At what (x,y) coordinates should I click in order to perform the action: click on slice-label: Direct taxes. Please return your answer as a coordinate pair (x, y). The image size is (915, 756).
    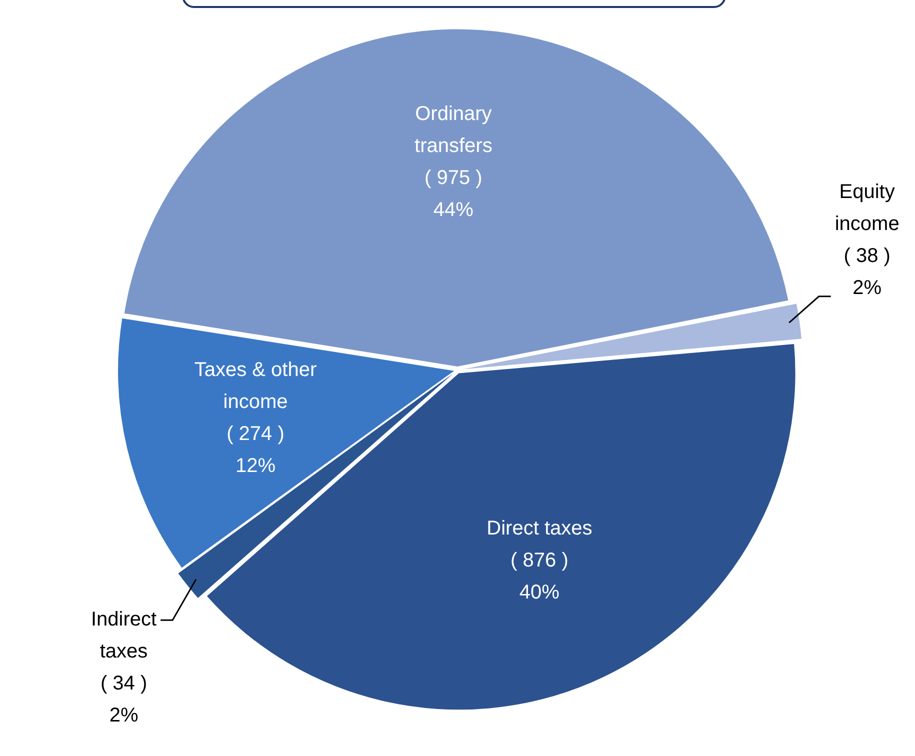
    Looking at the image, I should click on (539, 528).